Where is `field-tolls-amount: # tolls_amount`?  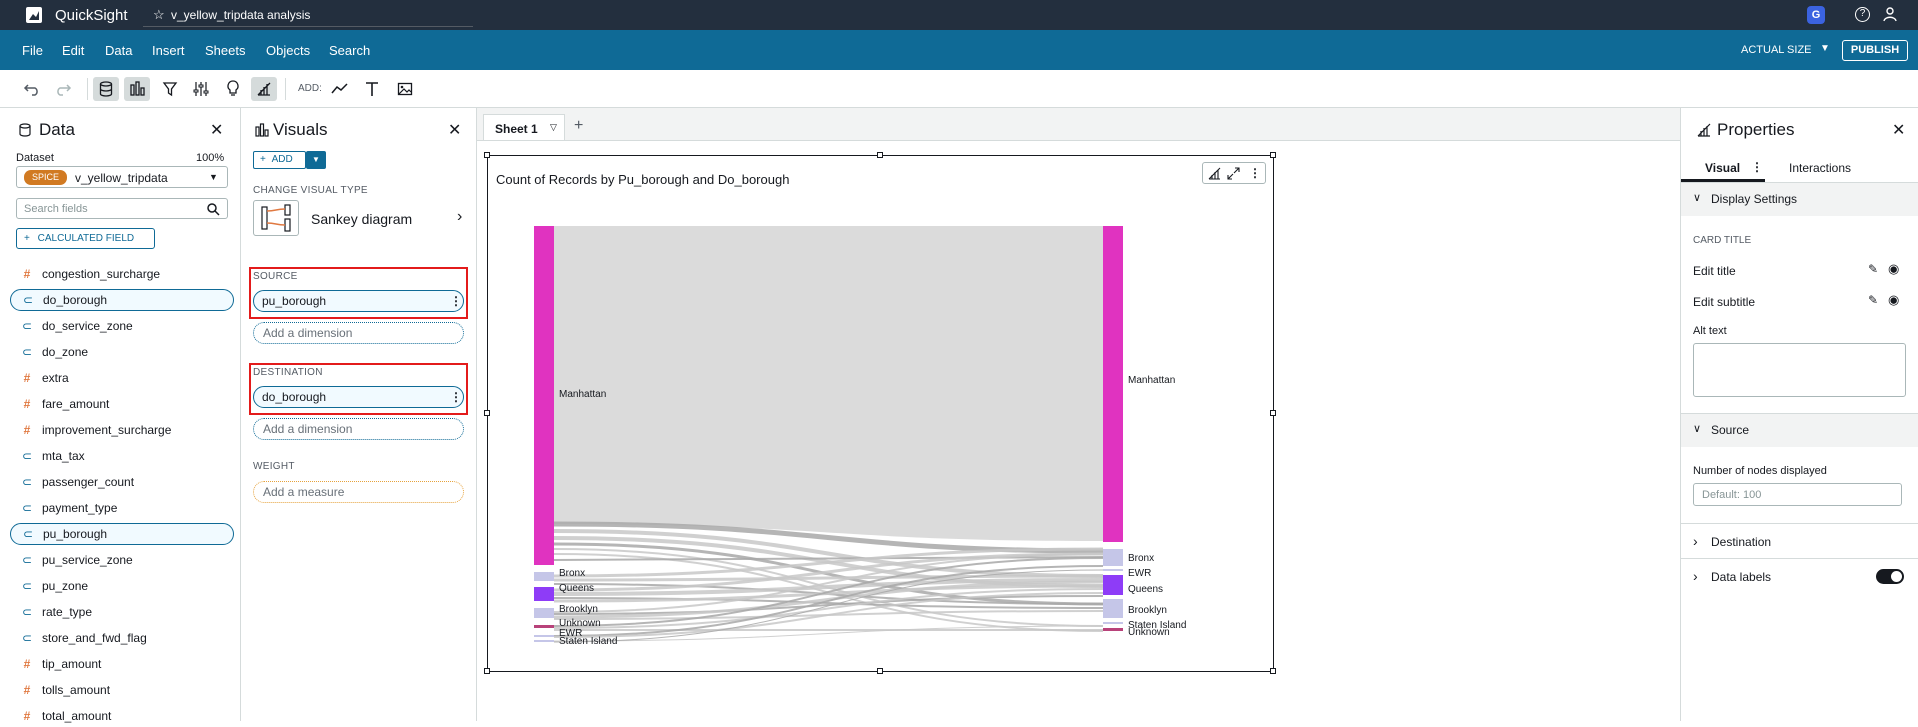 field-tolls-amount: # tolls_amount is located at coordinates (122, 690).